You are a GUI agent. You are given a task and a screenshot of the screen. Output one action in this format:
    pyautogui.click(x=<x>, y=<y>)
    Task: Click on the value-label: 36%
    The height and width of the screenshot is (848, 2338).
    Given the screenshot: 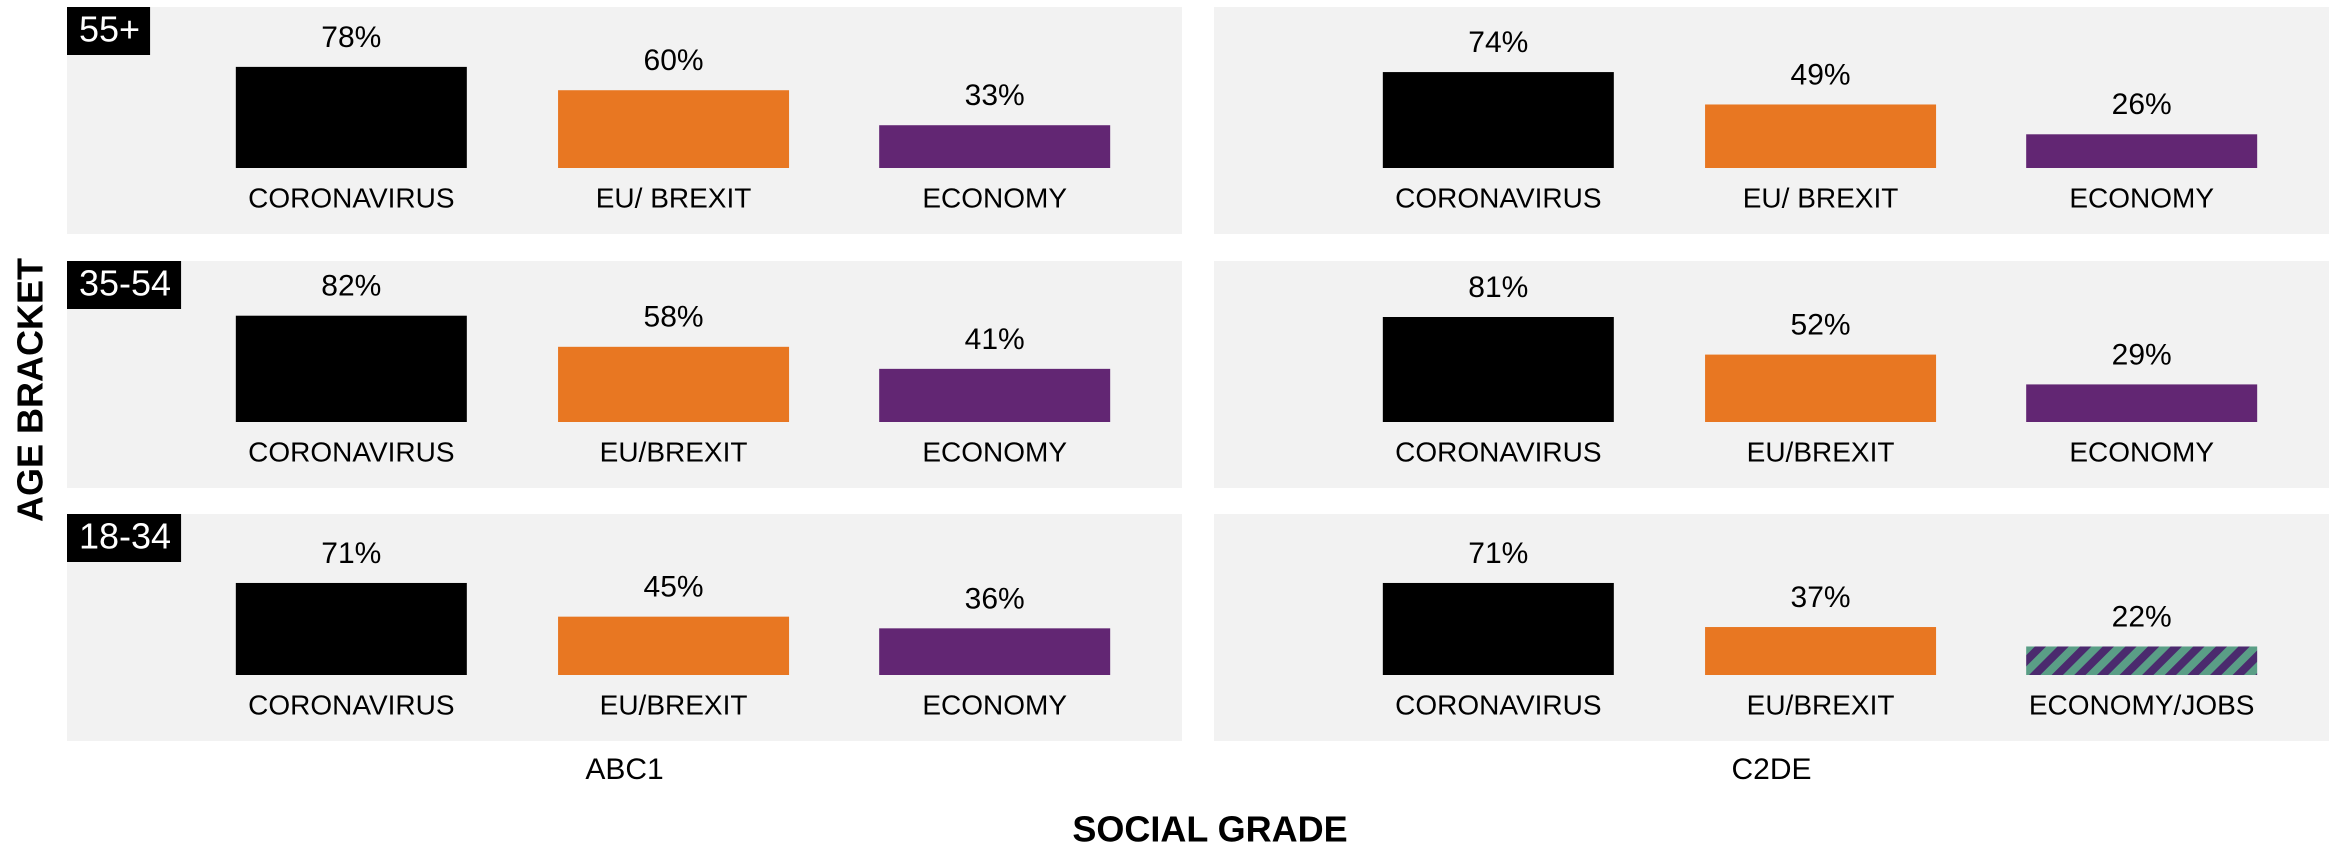 What is the action you would take?
    pyautogui.click(x=995, y=598)
    